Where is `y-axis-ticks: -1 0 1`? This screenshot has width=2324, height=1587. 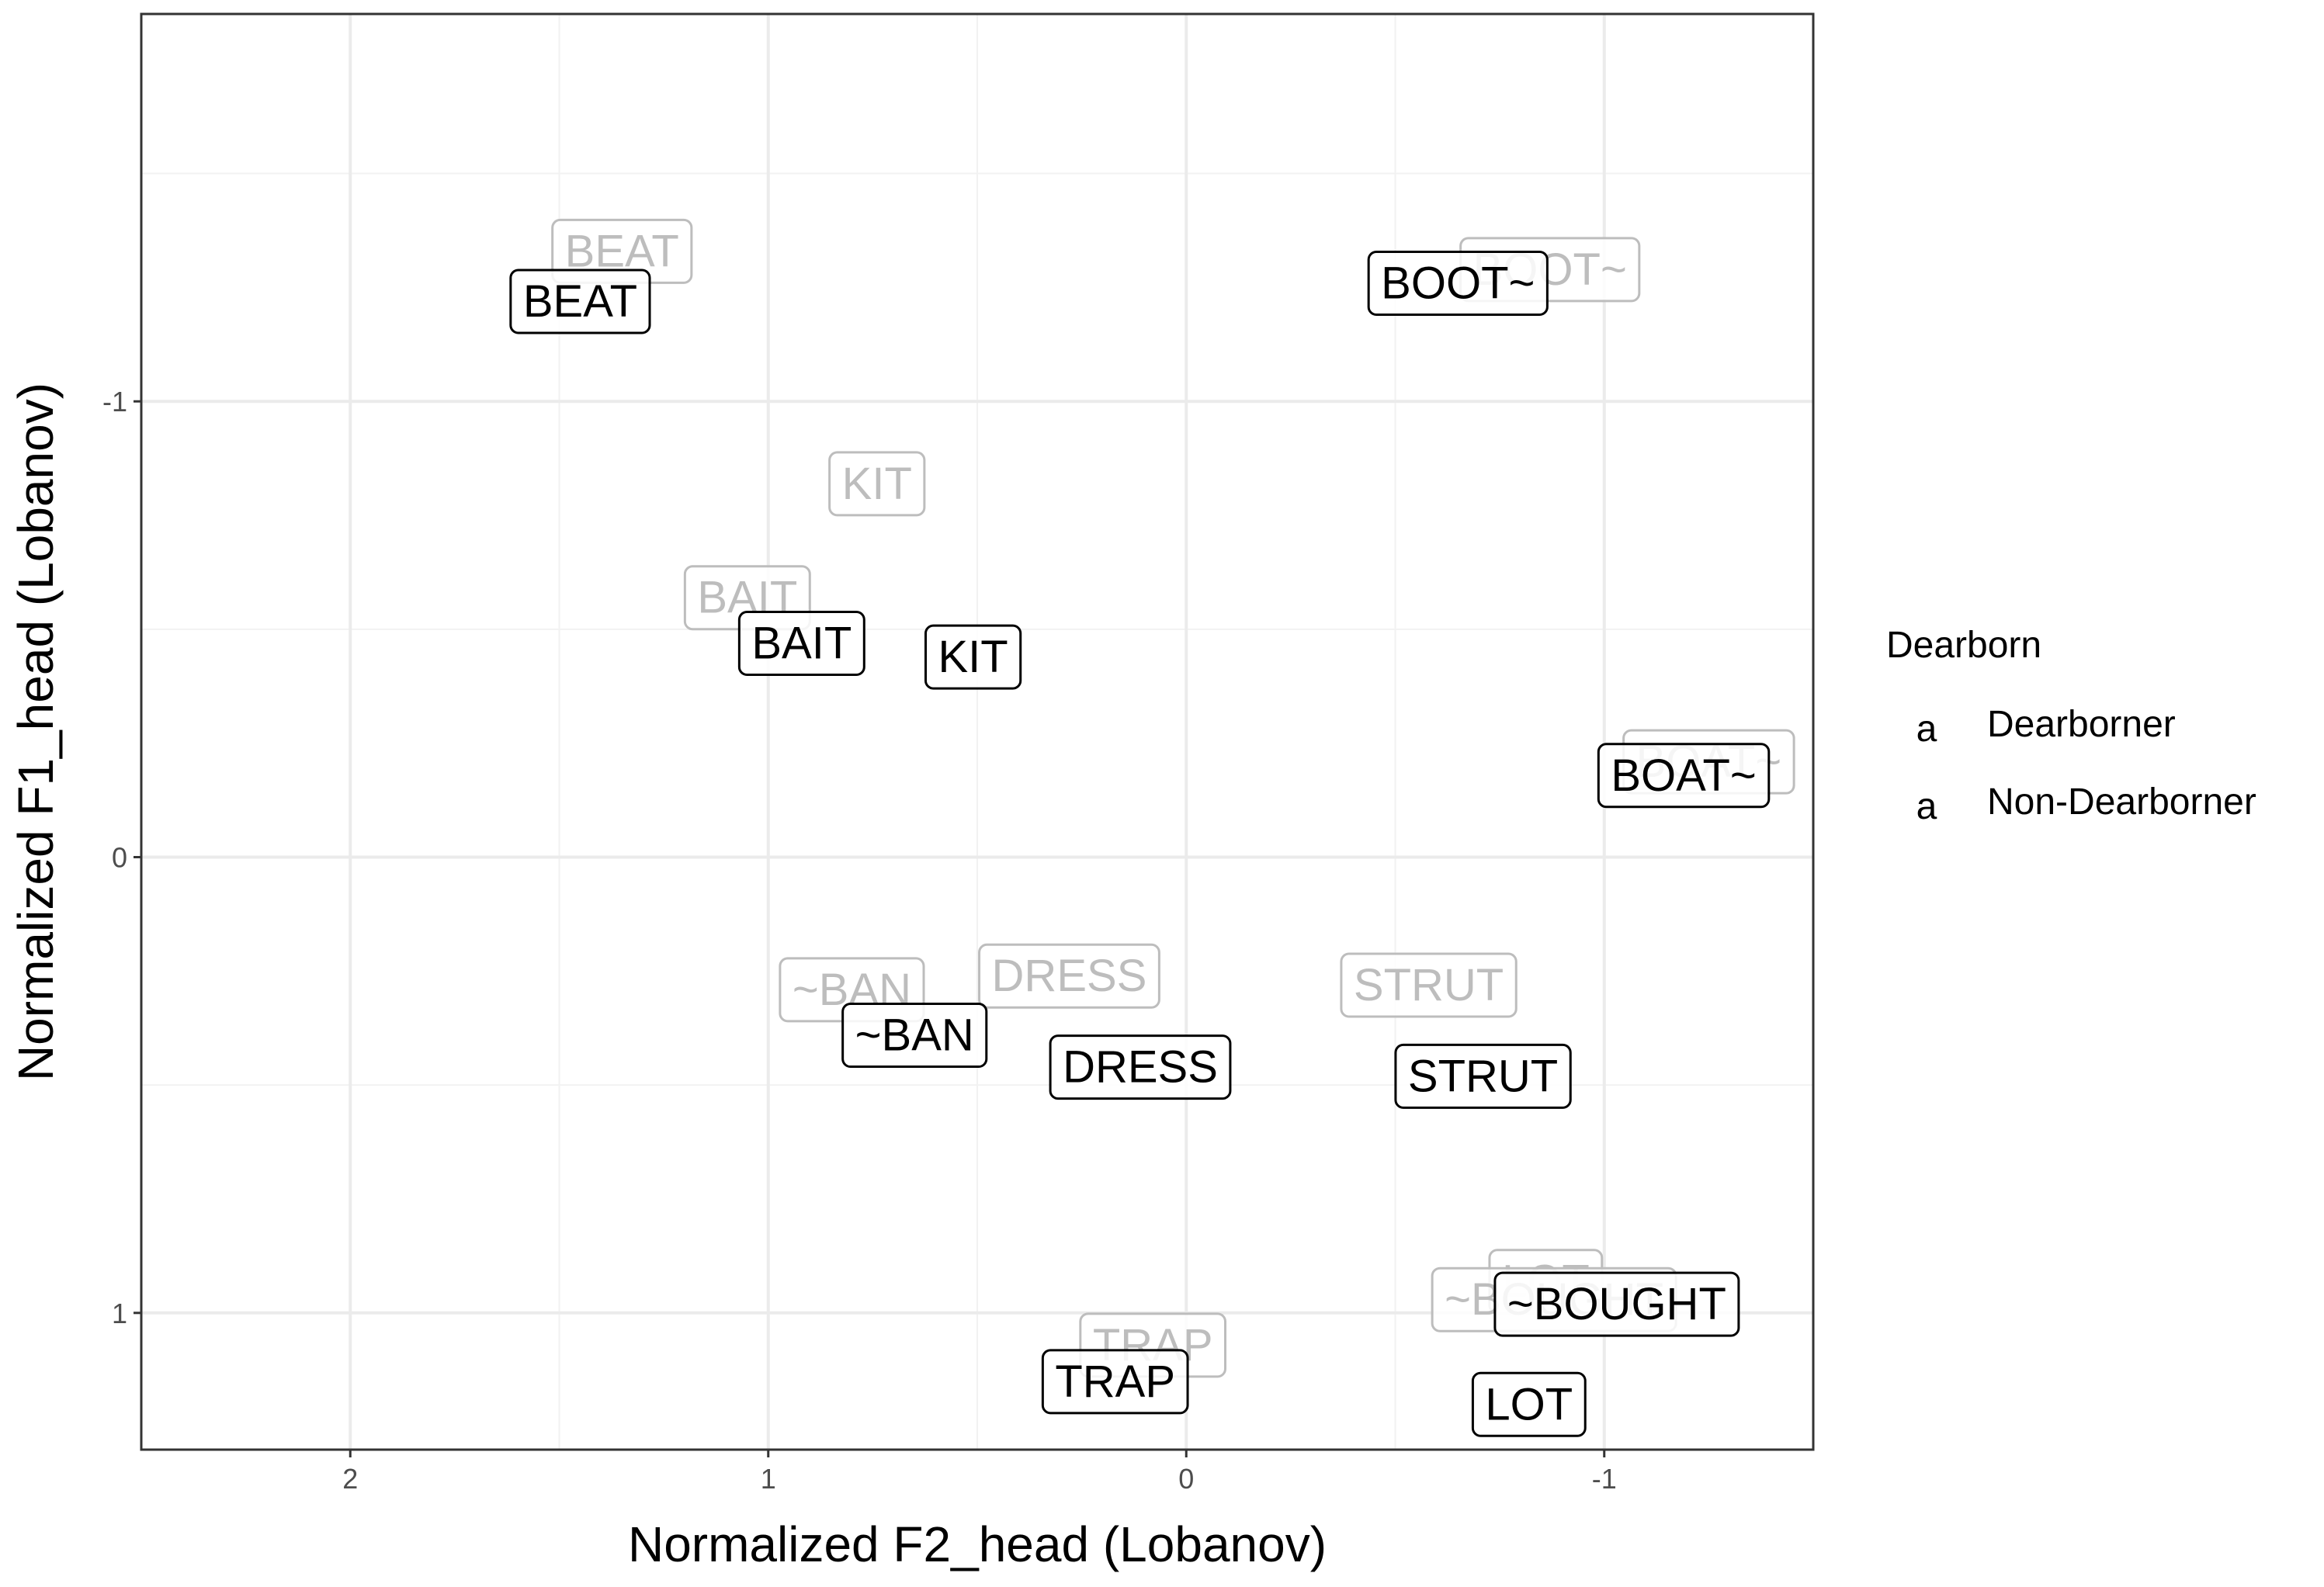 y-axis-ticks: -1 0 1 is located at coordinates (122, 857).